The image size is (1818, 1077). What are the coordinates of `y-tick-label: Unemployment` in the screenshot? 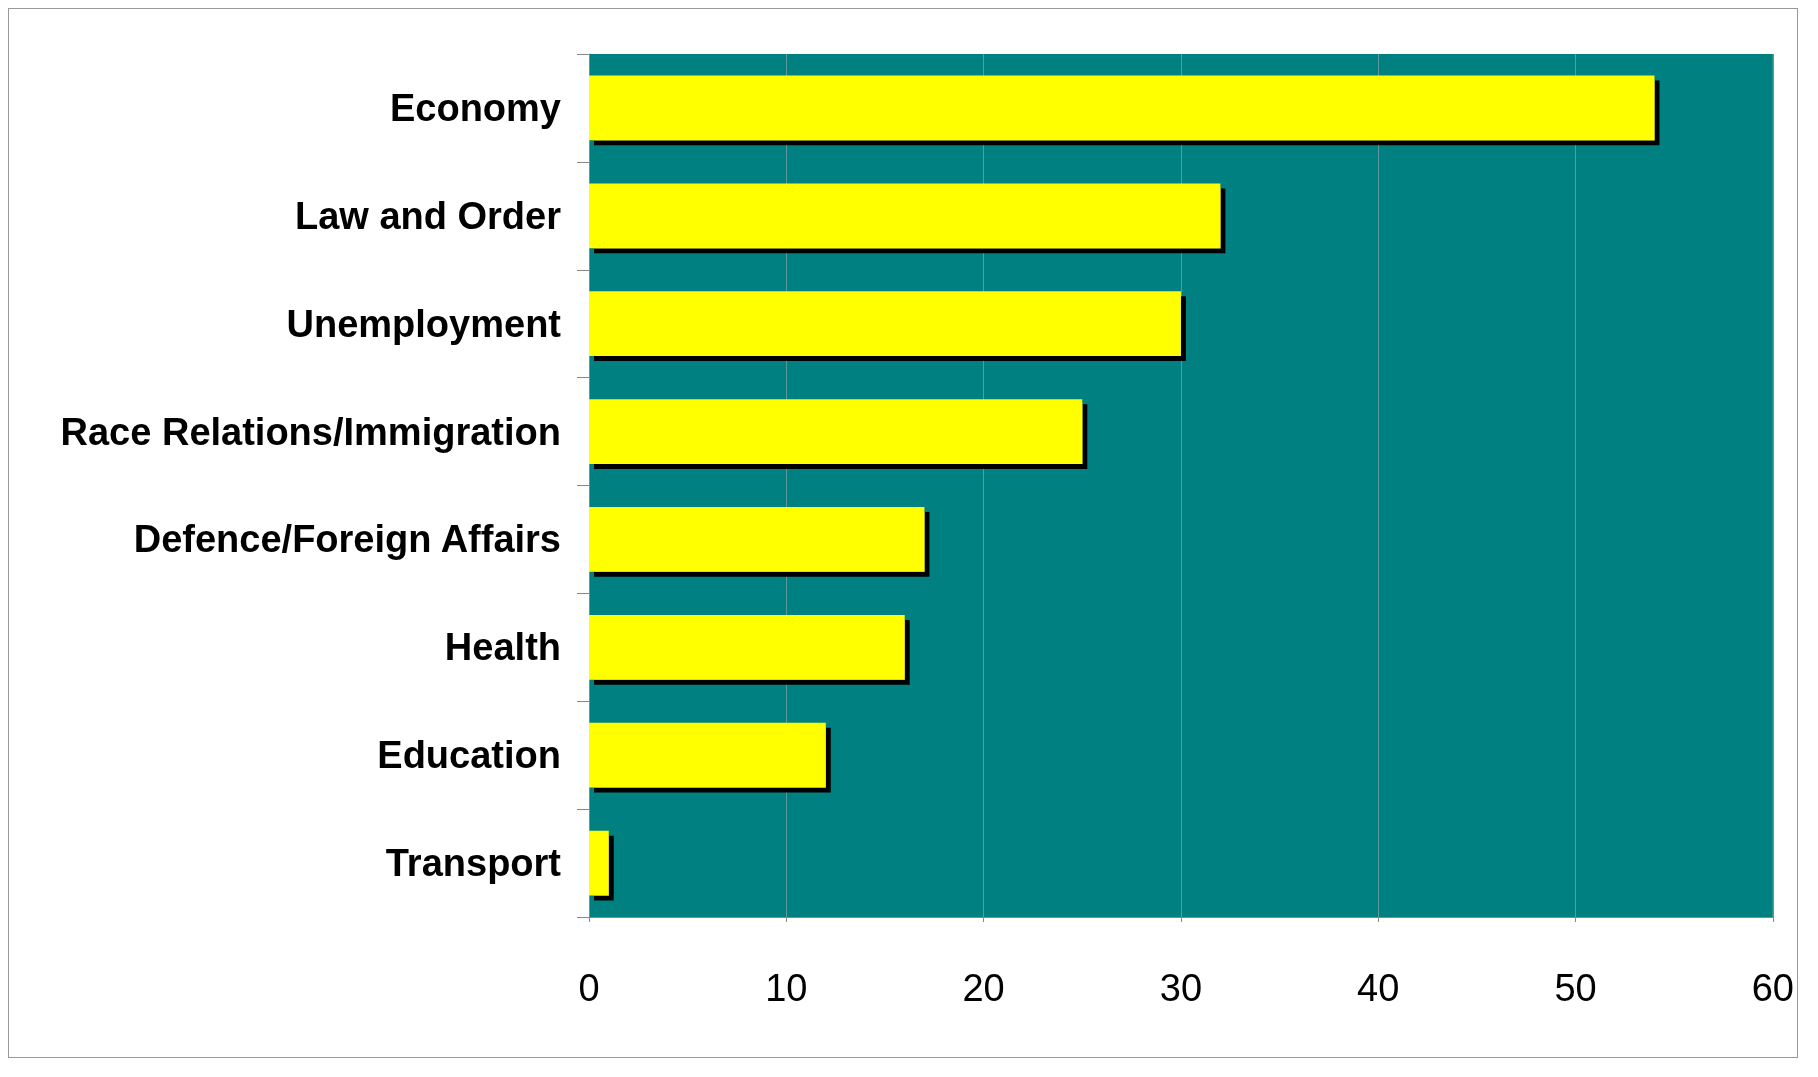 It's located at (424, 323).